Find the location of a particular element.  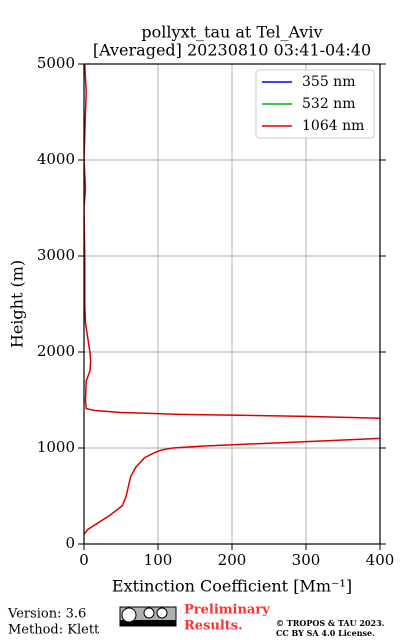

legend-box is located at coordinates (315, 104).